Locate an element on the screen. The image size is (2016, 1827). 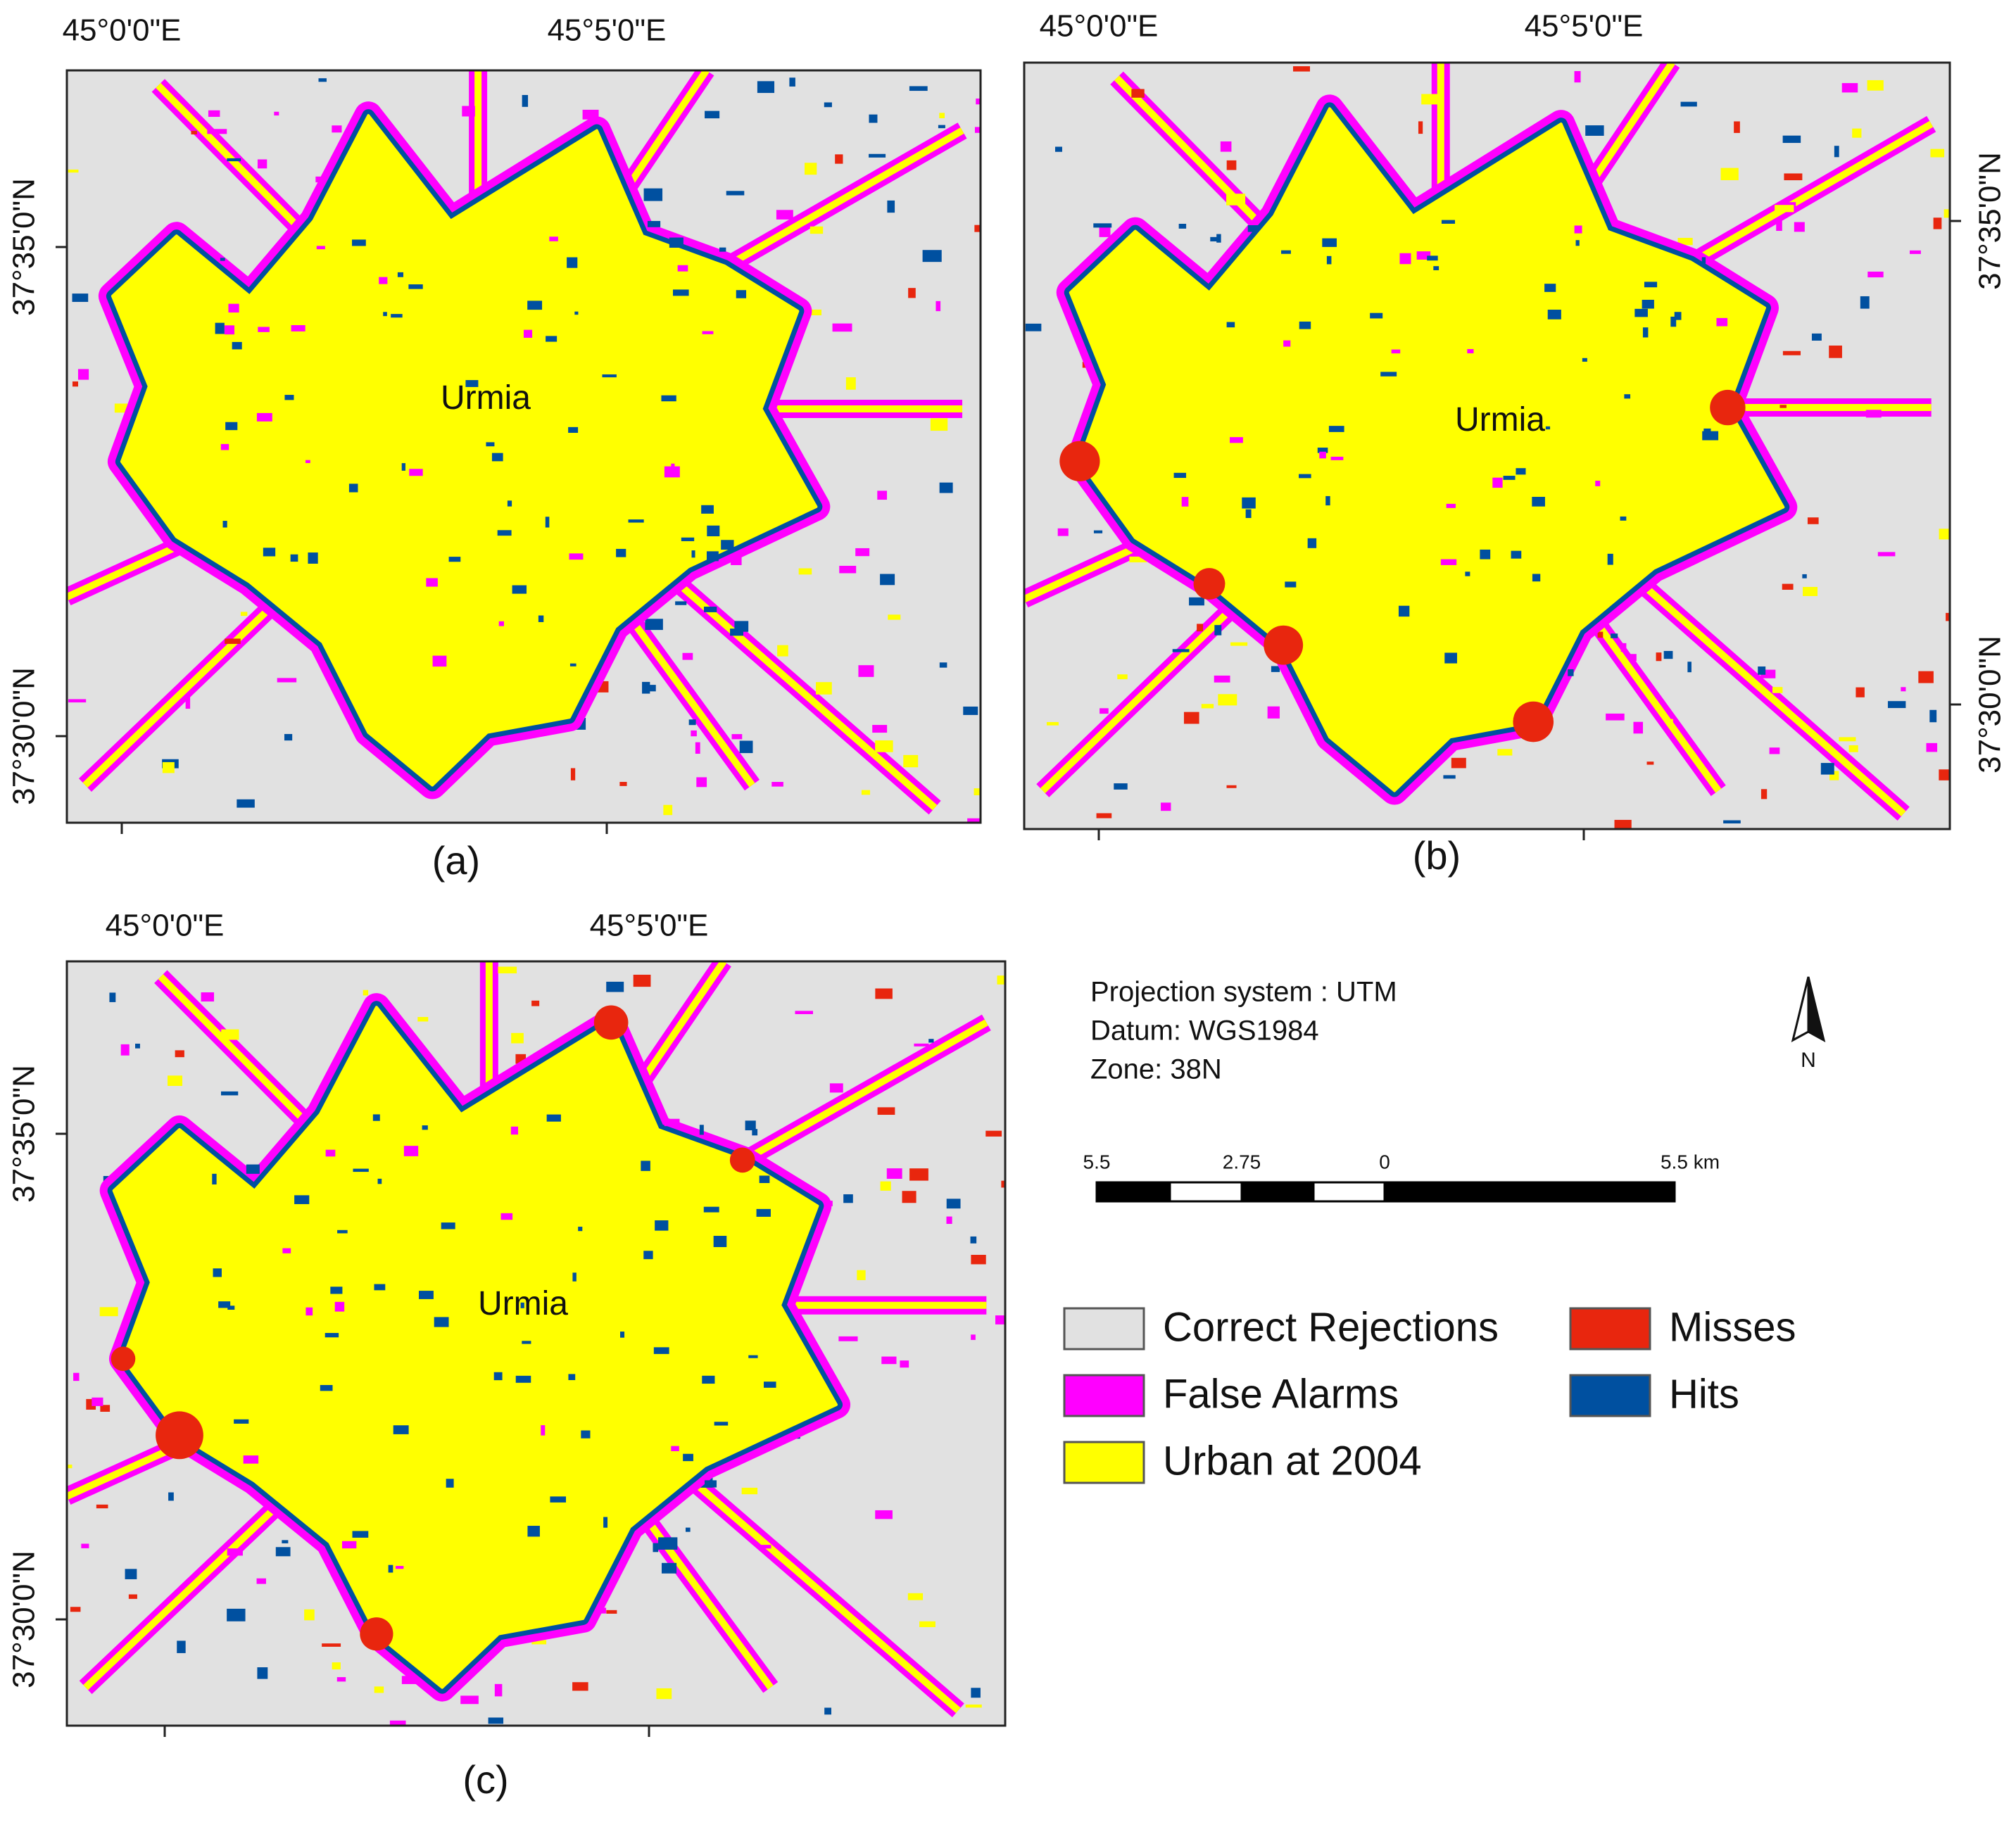
urban-core is located at coordinates (475, 1347).